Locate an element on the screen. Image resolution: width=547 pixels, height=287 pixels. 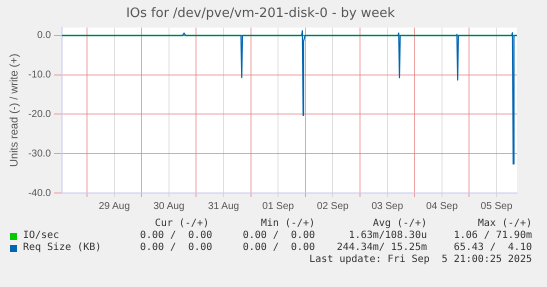
y-tick-label: 0.0 is located at coordinates (44, 36).